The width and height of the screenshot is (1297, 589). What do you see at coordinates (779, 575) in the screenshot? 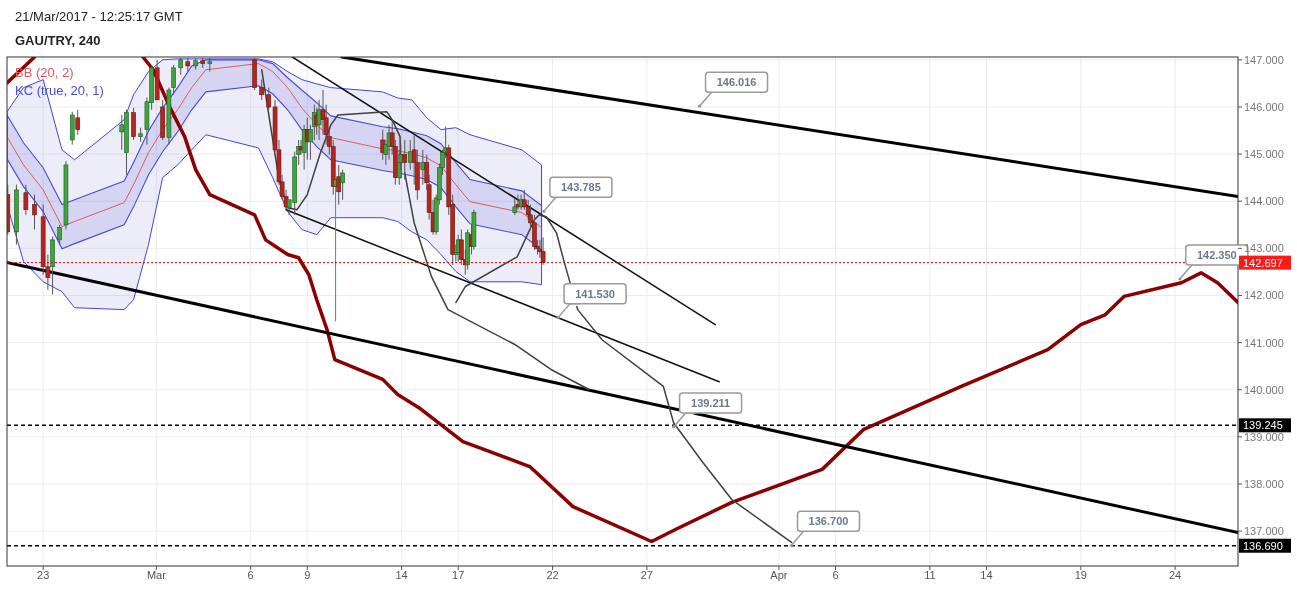
I see `x-tick-label: Apr` at bounding box center [779, 575].